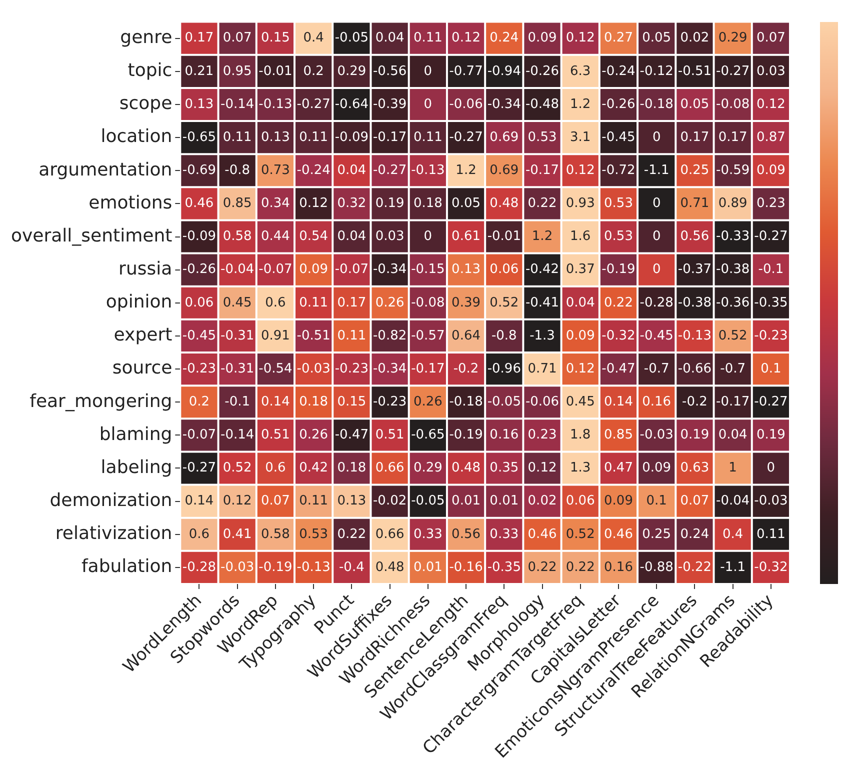  I want to click on data-label: 0.85, so click(237, 204).